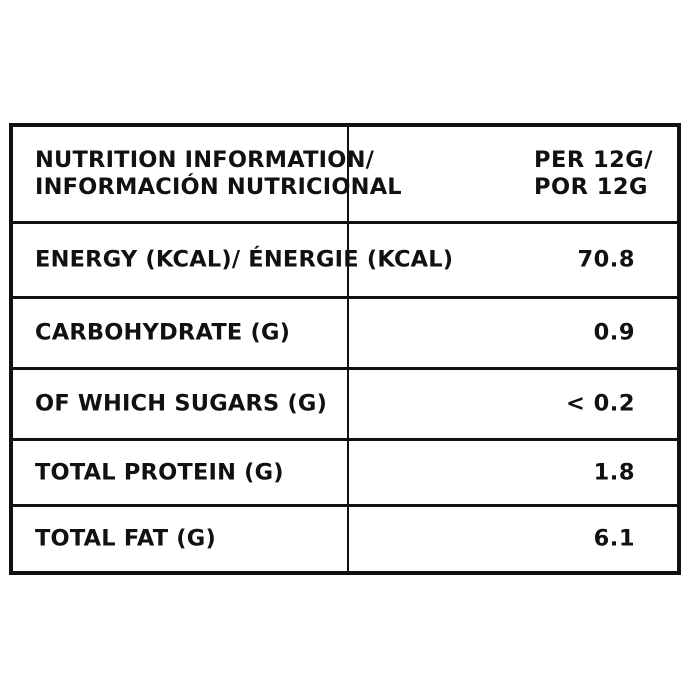 The image size is (690, 700). Describe the element at coordinates (345, 334) in the screenshot. I see `table-row: CARBOHYDRATE (G) 0.9` at that location.